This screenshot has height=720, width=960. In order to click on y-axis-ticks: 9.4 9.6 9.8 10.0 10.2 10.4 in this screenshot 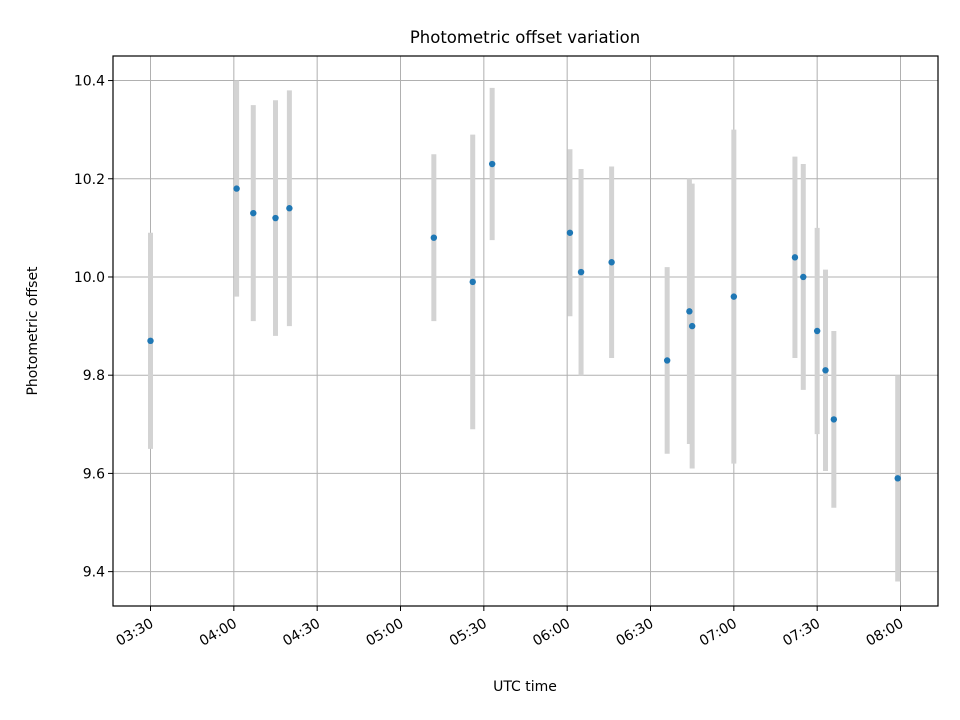, I will do `click(93, 327)`.